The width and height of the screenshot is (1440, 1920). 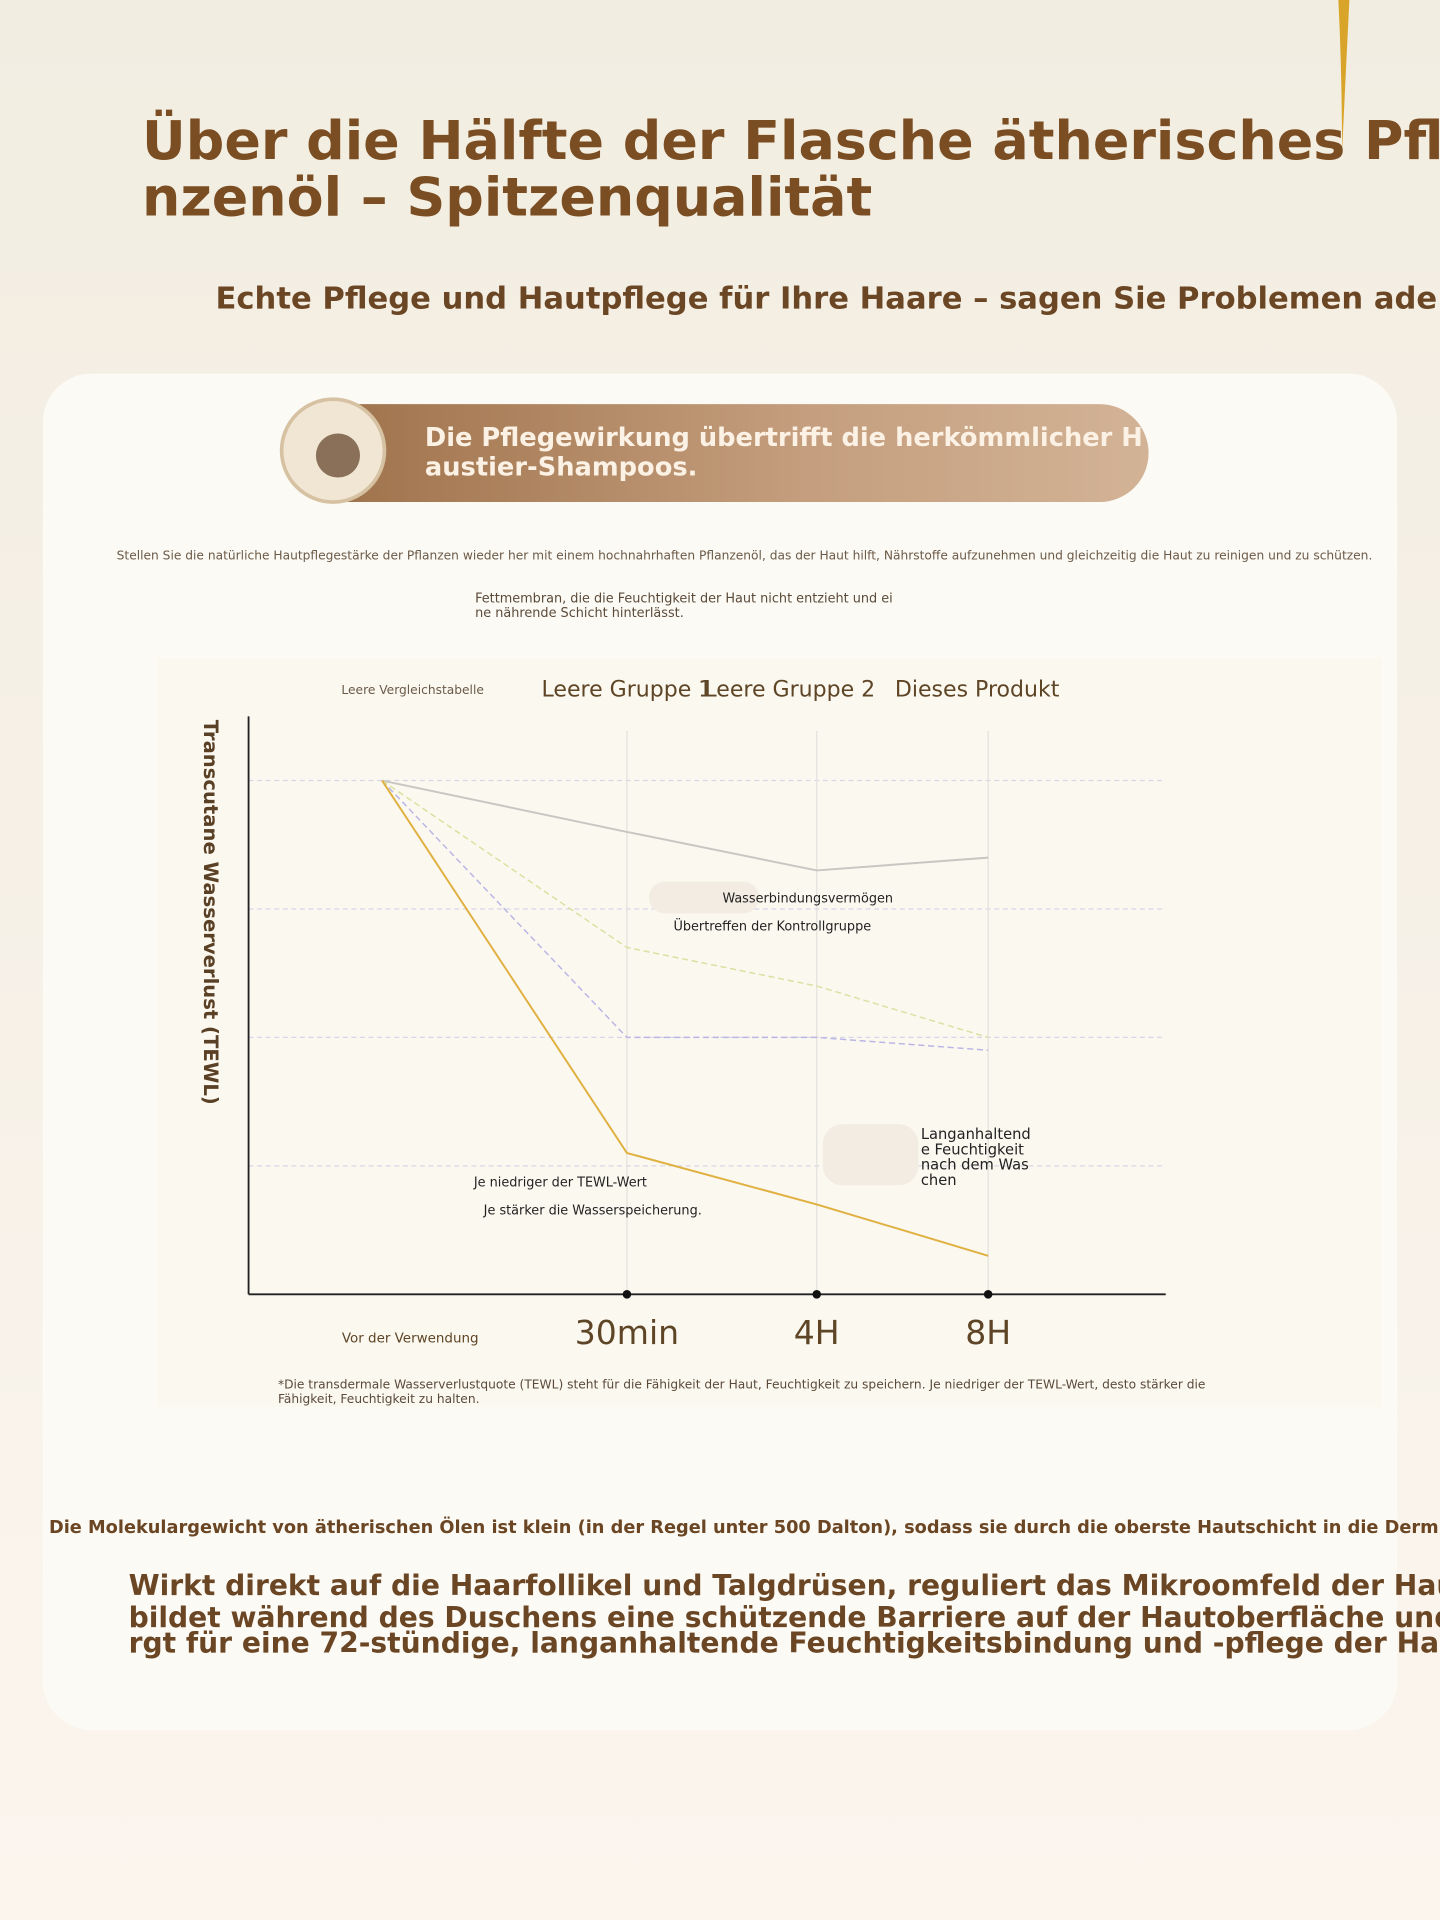 What do you see at coordinates (977, 690) in the screenshot?
I see `legend-entry: Dieses Produkt` at bounding box center [977, 690].